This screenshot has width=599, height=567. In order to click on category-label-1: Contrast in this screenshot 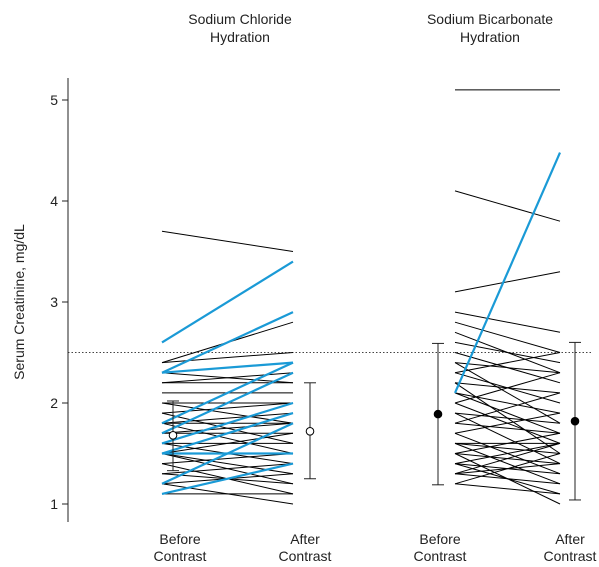, I will do `click(180, 556)`.